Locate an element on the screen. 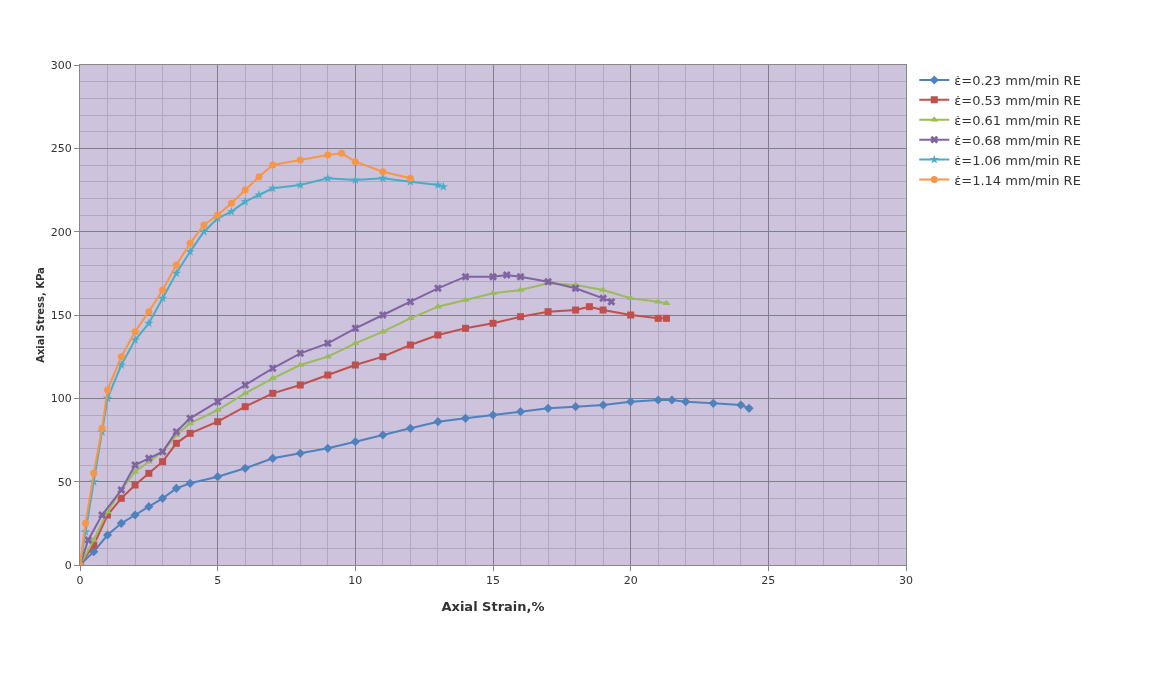  x-tick-label: 30 is located at coordinates (906, 581).